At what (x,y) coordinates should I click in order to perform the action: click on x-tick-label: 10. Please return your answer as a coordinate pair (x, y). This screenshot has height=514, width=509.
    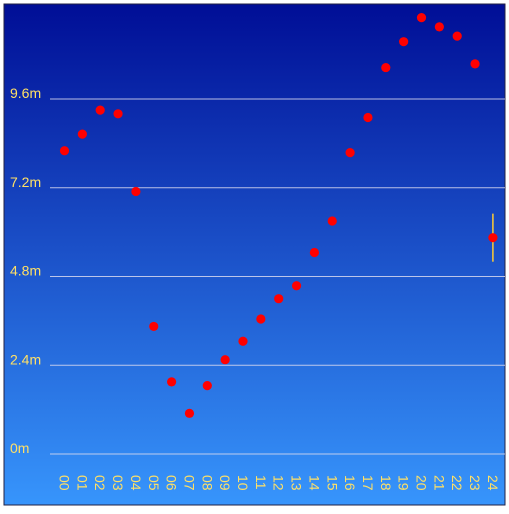
    Looking at the image, I should click on (243, 483).